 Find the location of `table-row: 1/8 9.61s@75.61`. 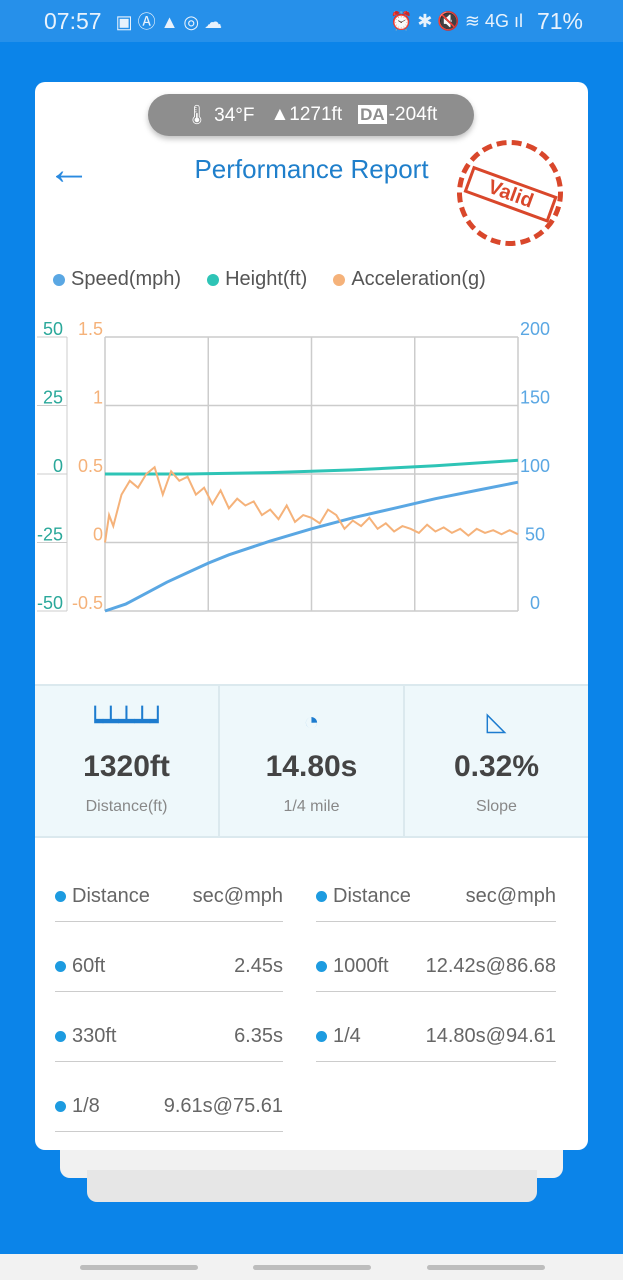

table-row: 1/8 9.61s@75.61 is located at coordinates (169, 1107).